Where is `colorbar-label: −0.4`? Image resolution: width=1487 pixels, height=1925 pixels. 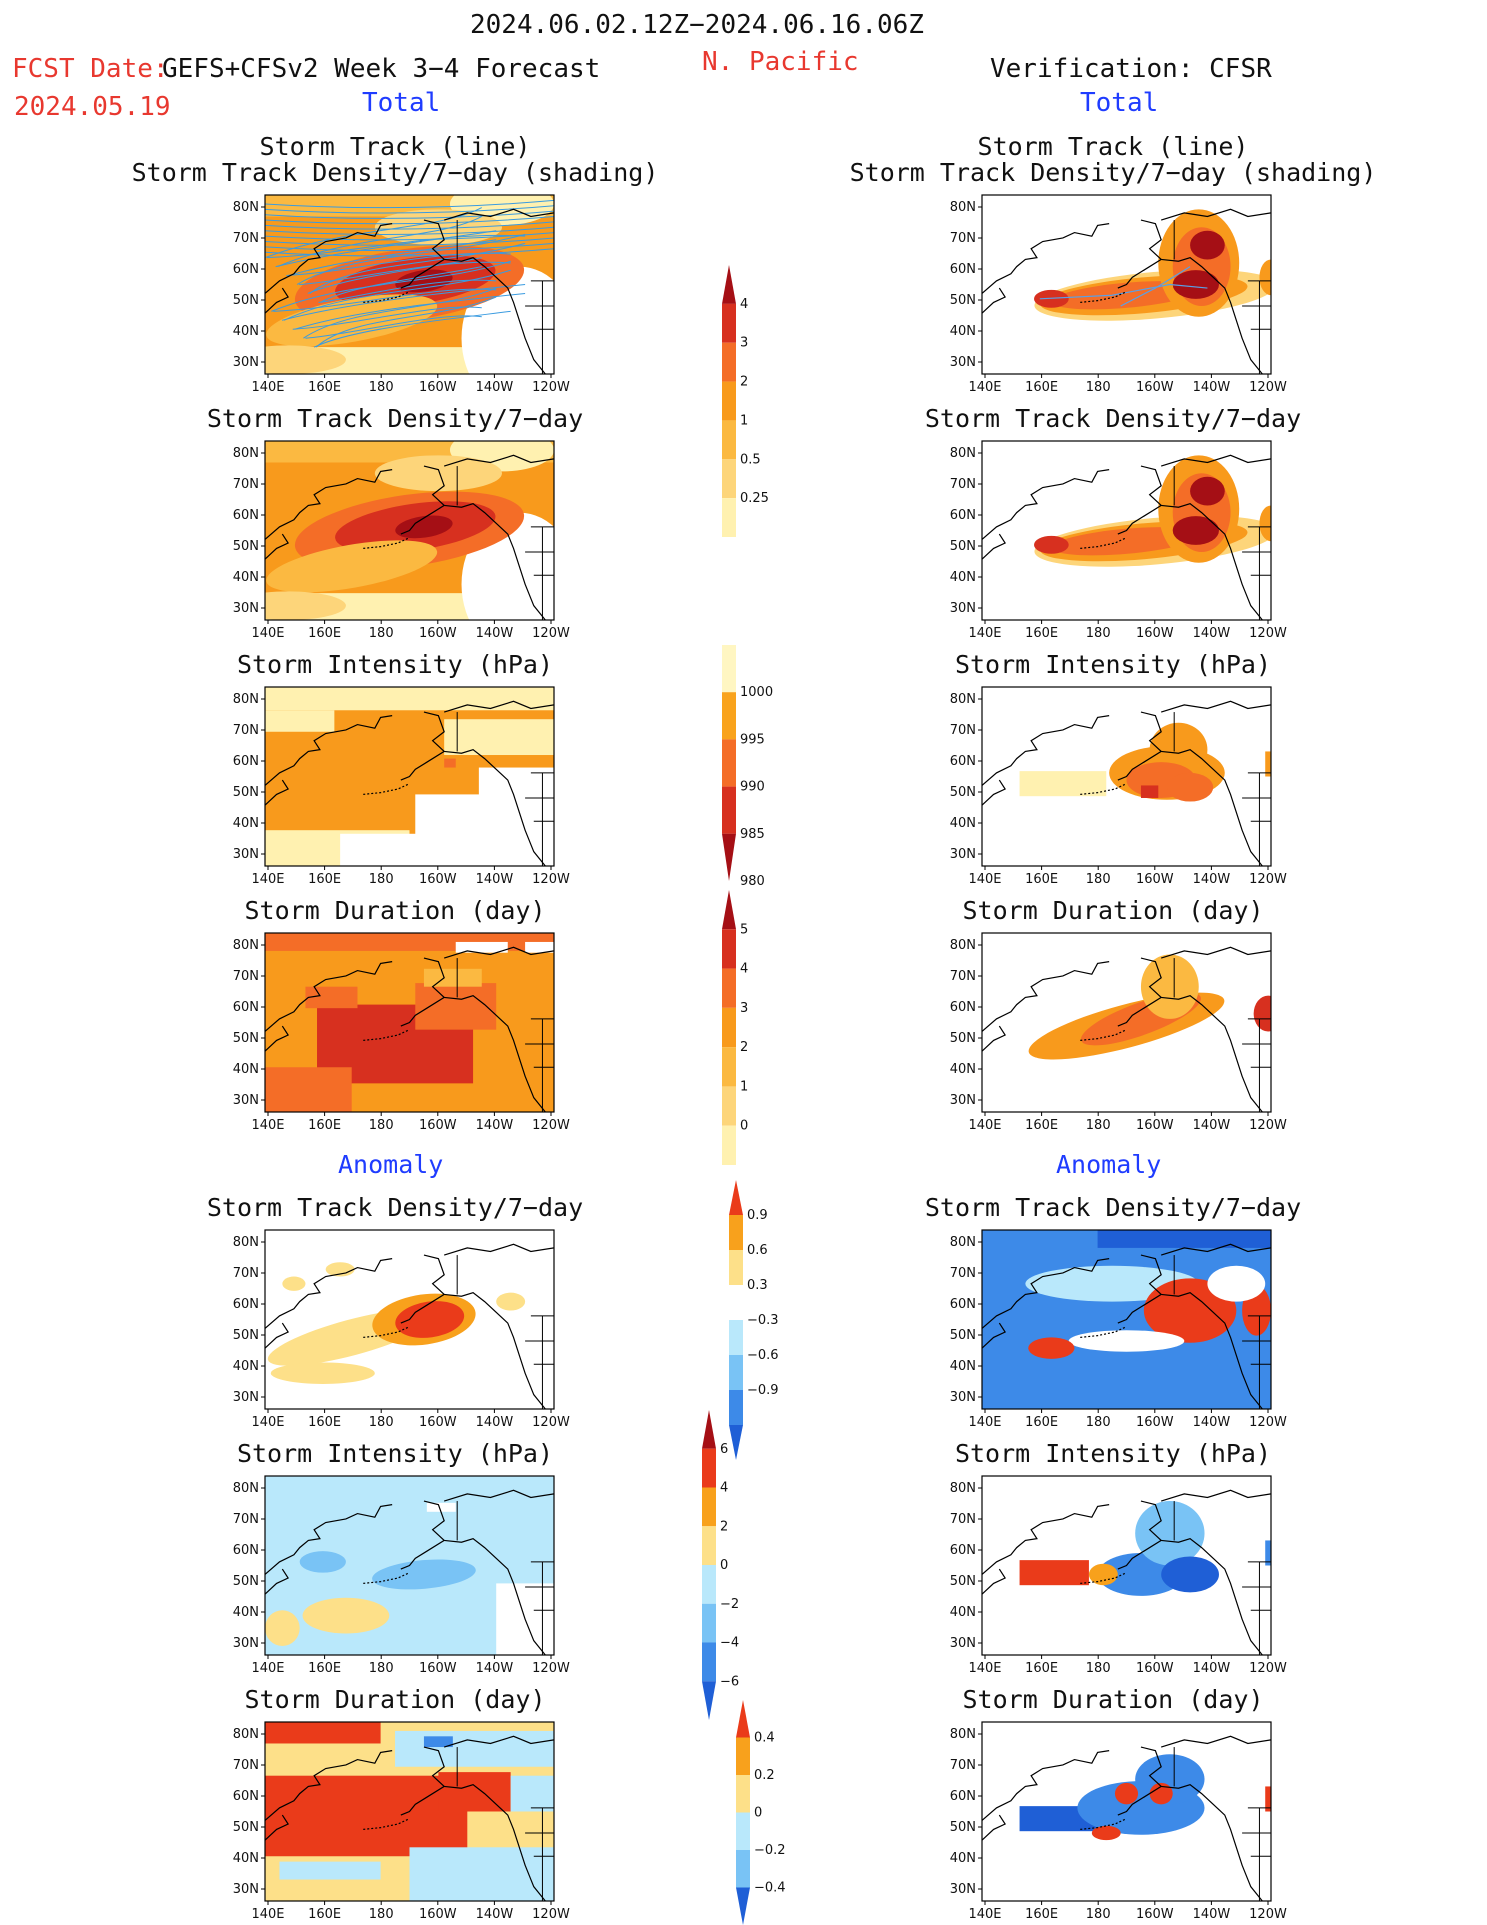 colorbar-label: −0.4 is located at coordinates (770, 1888).